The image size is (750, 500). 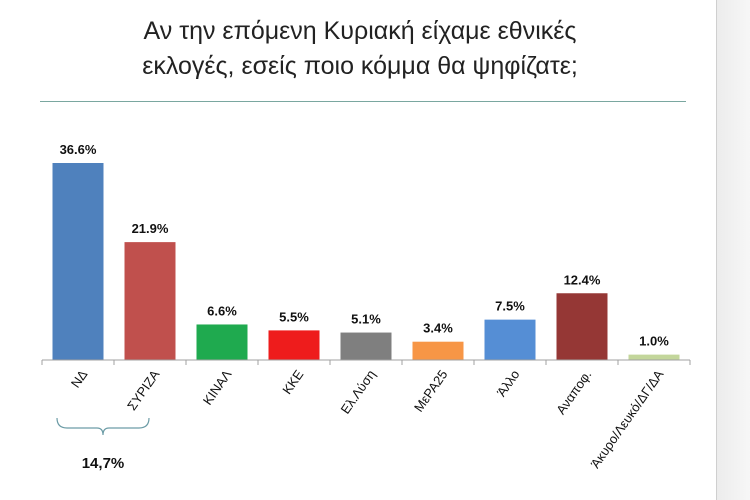 What do you see at coordinates (510, 306) in the screenshot?
I see `value-label-7: 7.5%` at bounding box center [510, 306].